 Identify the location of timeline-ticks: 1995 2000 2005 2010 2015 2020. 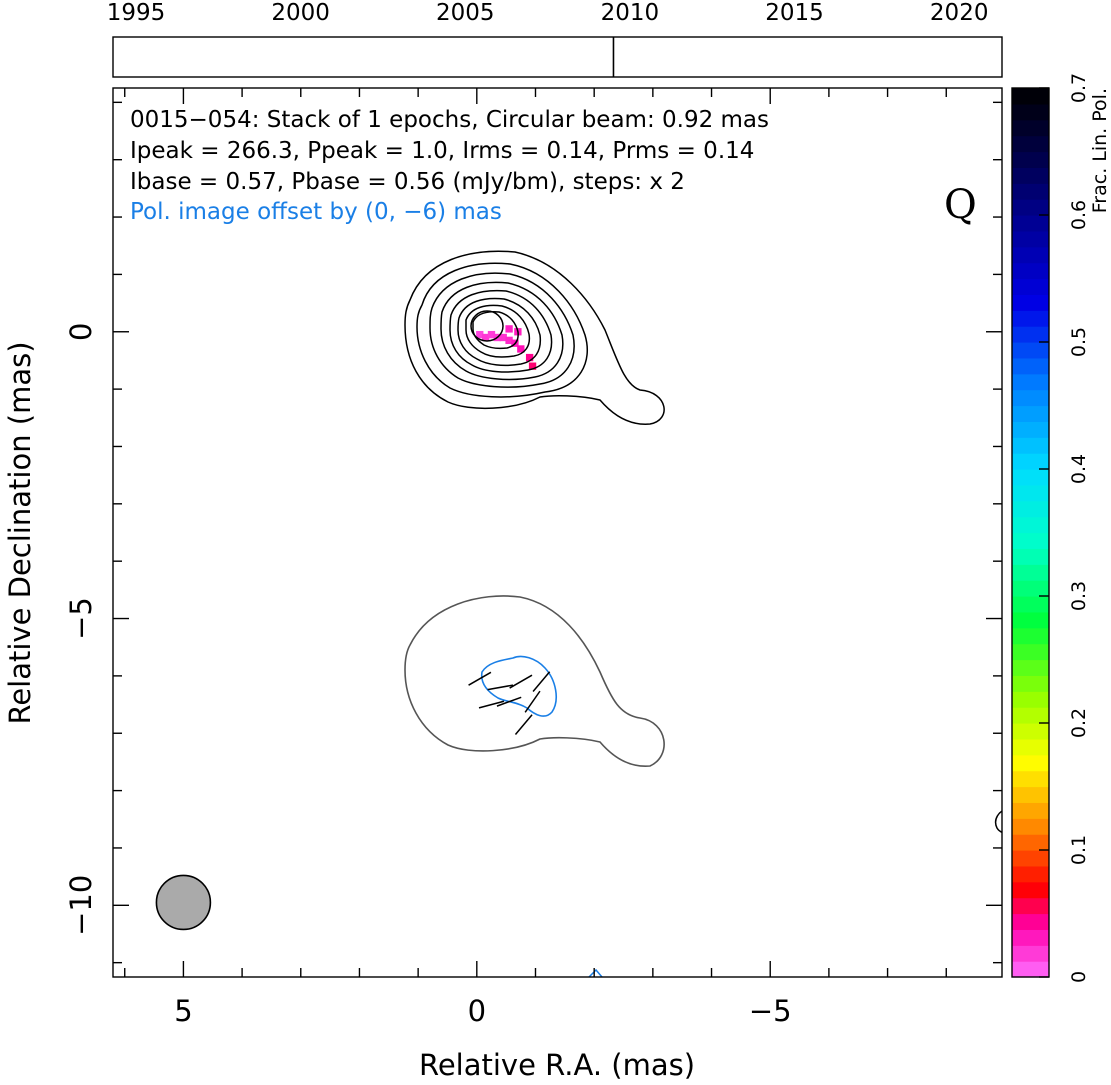
(548, 13).